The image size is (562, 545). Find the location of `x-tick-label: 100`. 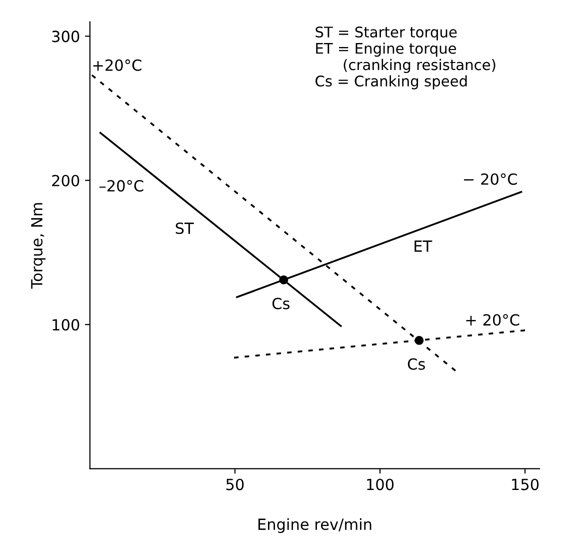

x-tick-label: 100 is located at coordinates (380, 484).